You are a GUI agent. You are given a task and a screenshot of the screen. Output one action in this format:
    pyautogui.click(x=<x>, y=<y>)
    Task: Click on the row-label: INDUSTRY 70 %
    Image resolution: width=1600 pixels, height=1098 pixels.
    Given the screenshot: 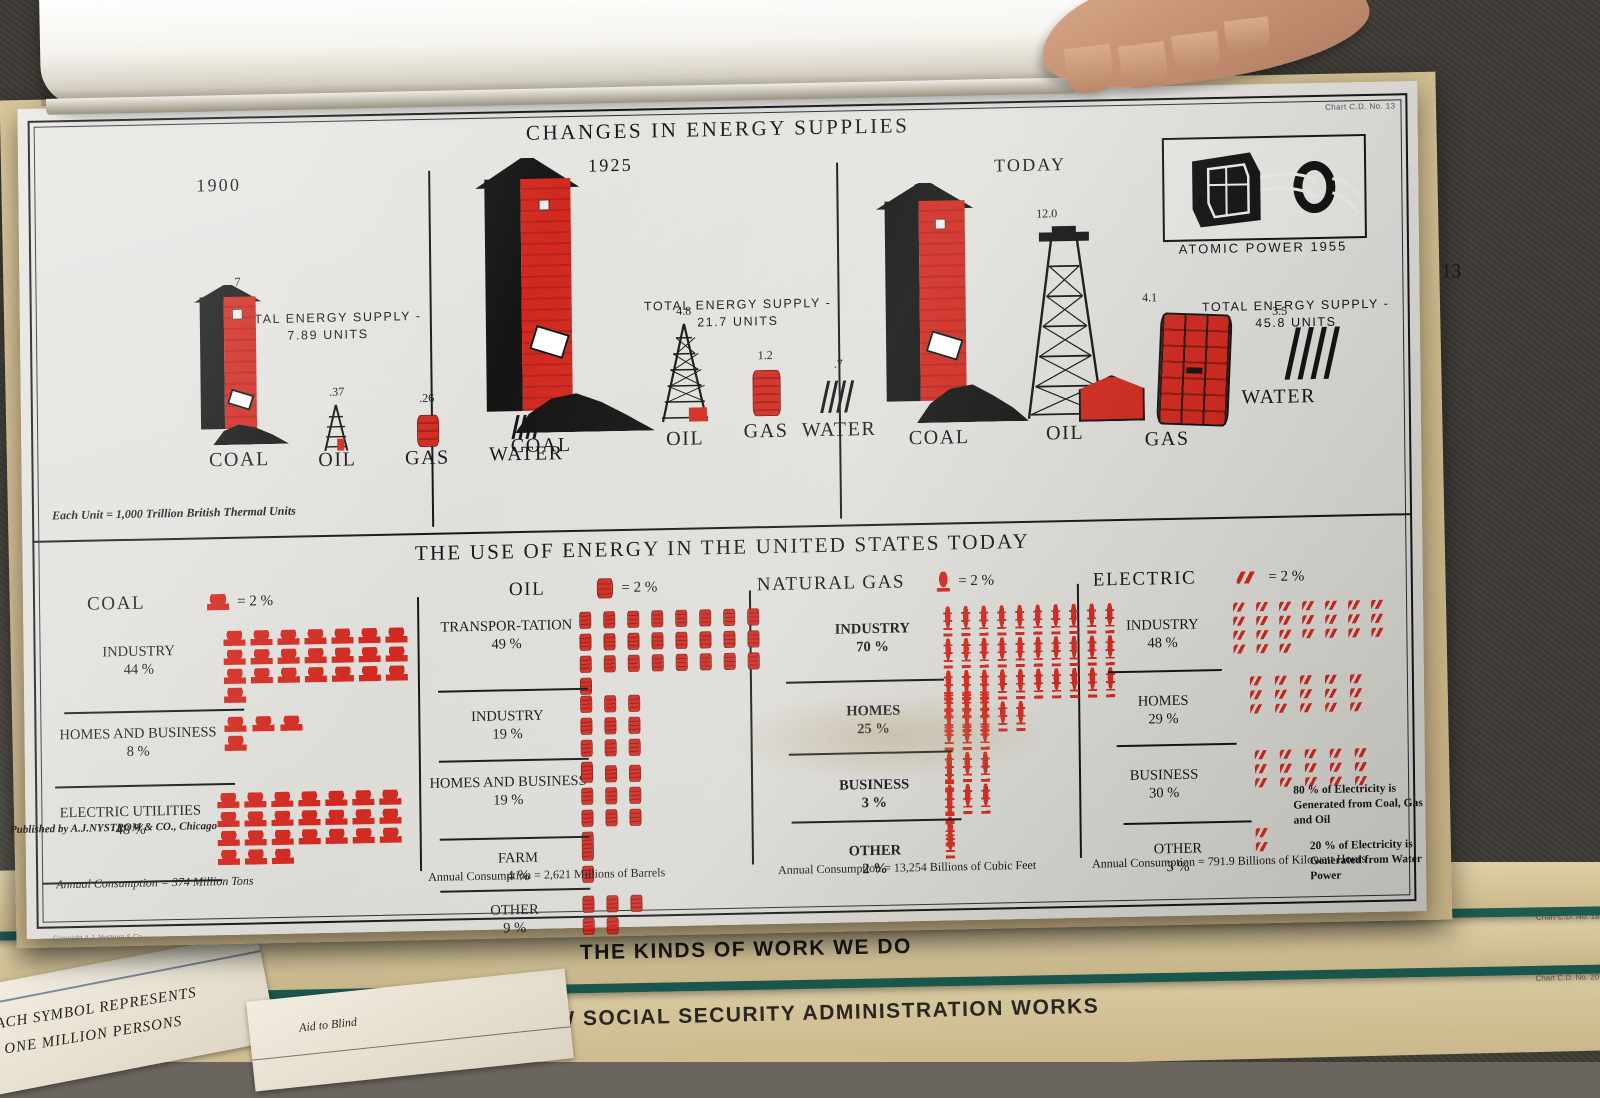 What is the action you would take?
    pyautogui.click(x=872, y=638)
    